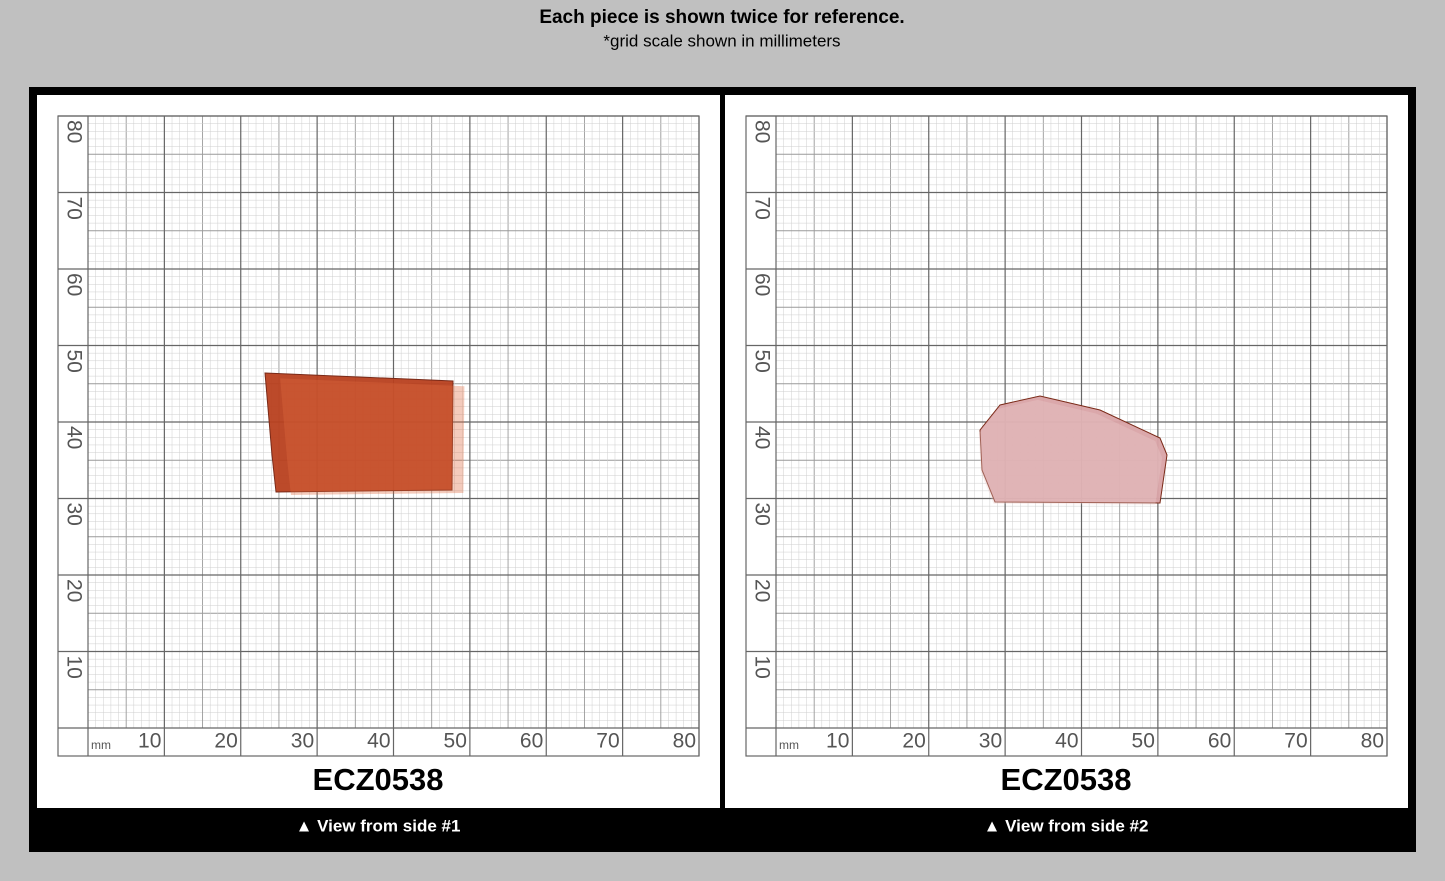 This screenshot has height=881, width=1445. What do you see at coordinates (721, 40) in the screenshot?
I see `sheet-subtitle: *grid scale shown in millimeters` at bounding box center [721, 40].